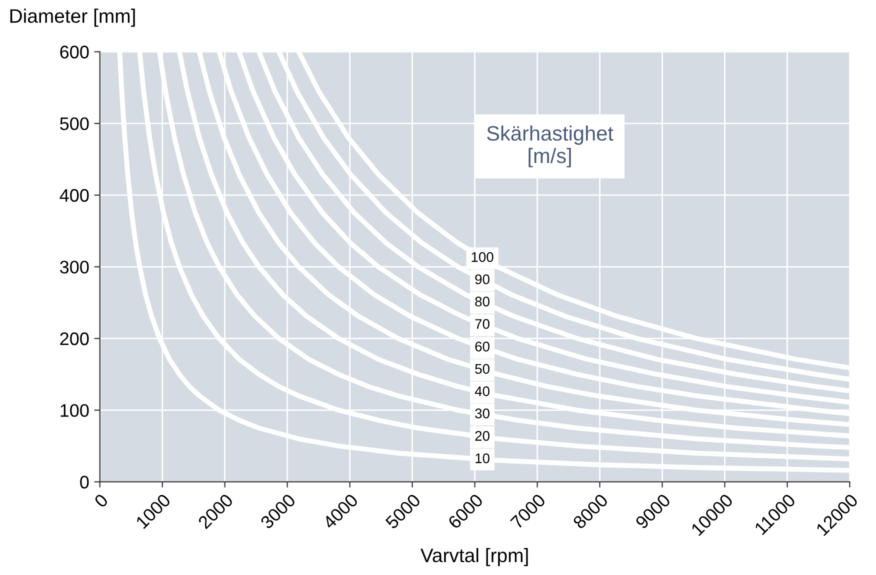  Describe the element at coordinates (483, 257) in the screenshot. I see `series-label: 100` at that location.